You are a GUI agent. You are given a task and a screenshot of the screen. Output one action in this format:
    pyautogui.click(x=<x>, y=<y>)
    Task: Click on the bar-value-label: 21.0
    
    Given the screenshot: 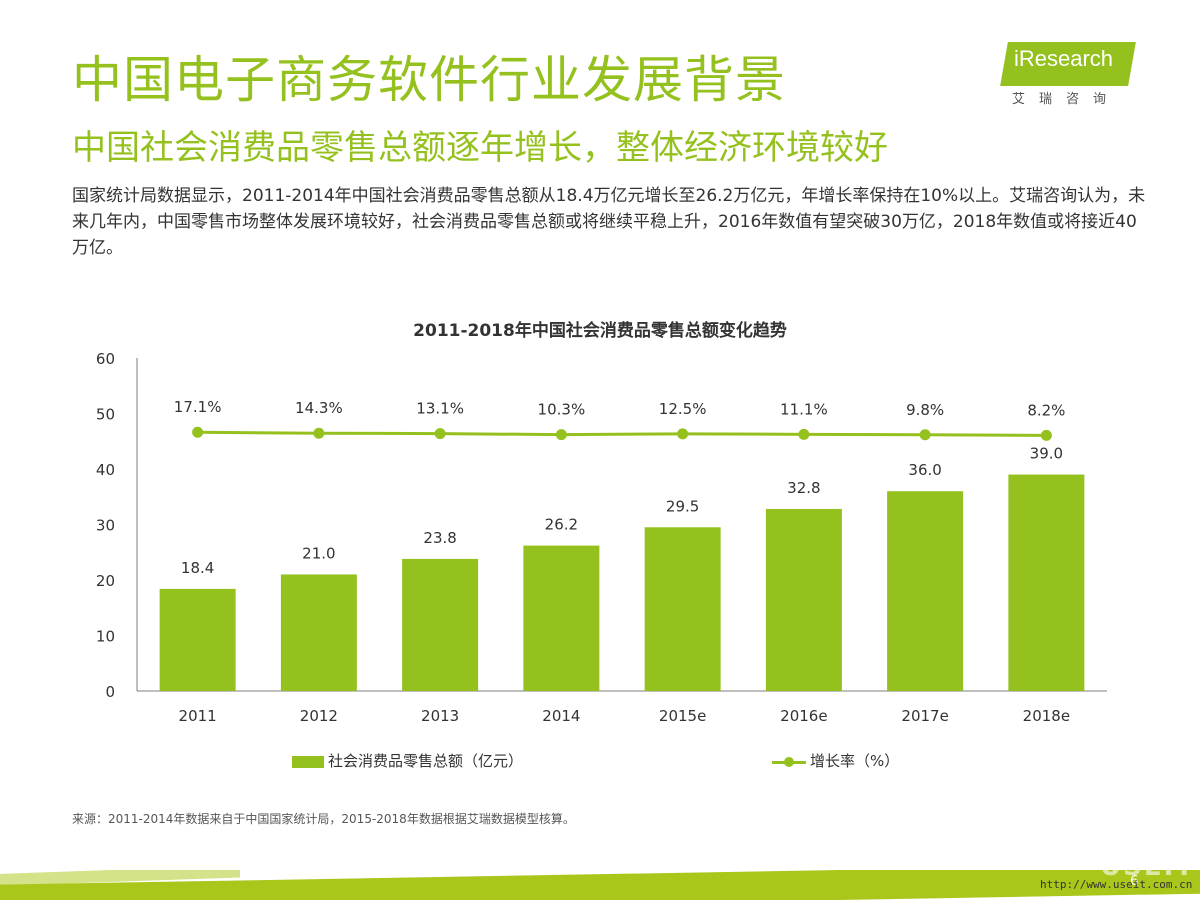 What is the action you would take?
    pyautogui.click(x=318, y=553)
    